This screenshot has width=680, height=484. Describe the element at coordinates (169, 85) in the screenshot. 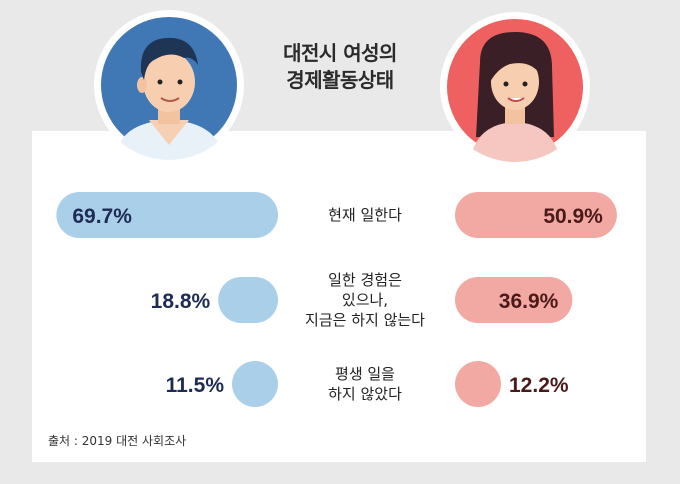

I see `man-avatar-icon` at that location.